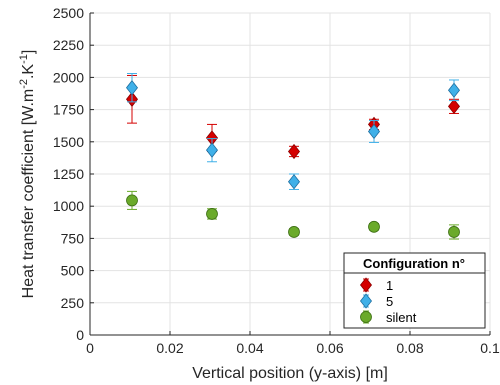 The image size is (500, 385). Describe the element at coordinates (401, 317) in the screenshot. I see `legend-label: silent` at that location.